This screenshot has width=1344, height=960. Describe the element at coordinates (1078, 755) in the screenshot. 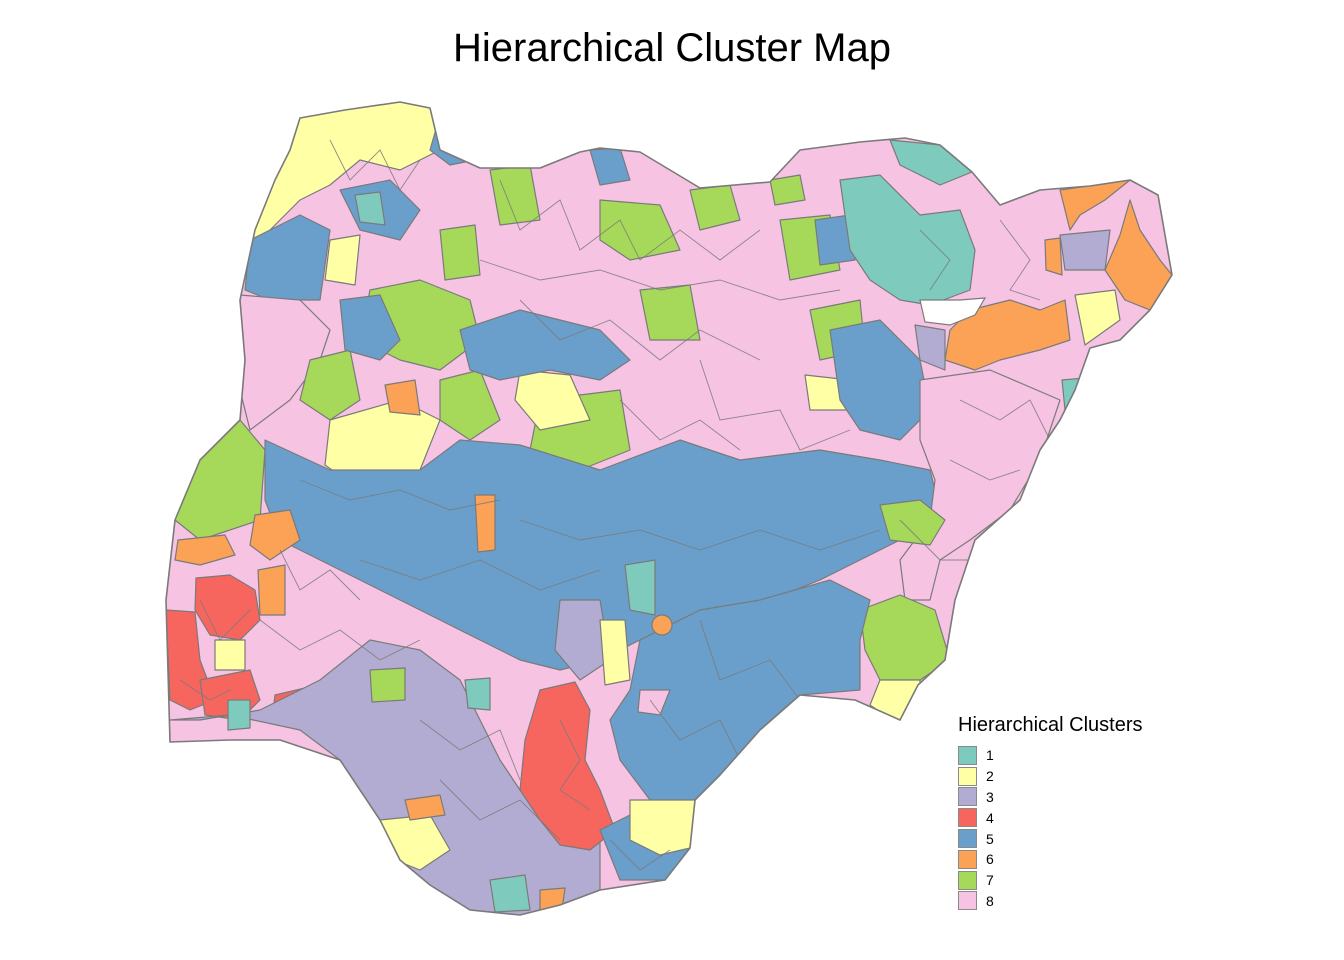

I see `legend-item: 1` at that location.